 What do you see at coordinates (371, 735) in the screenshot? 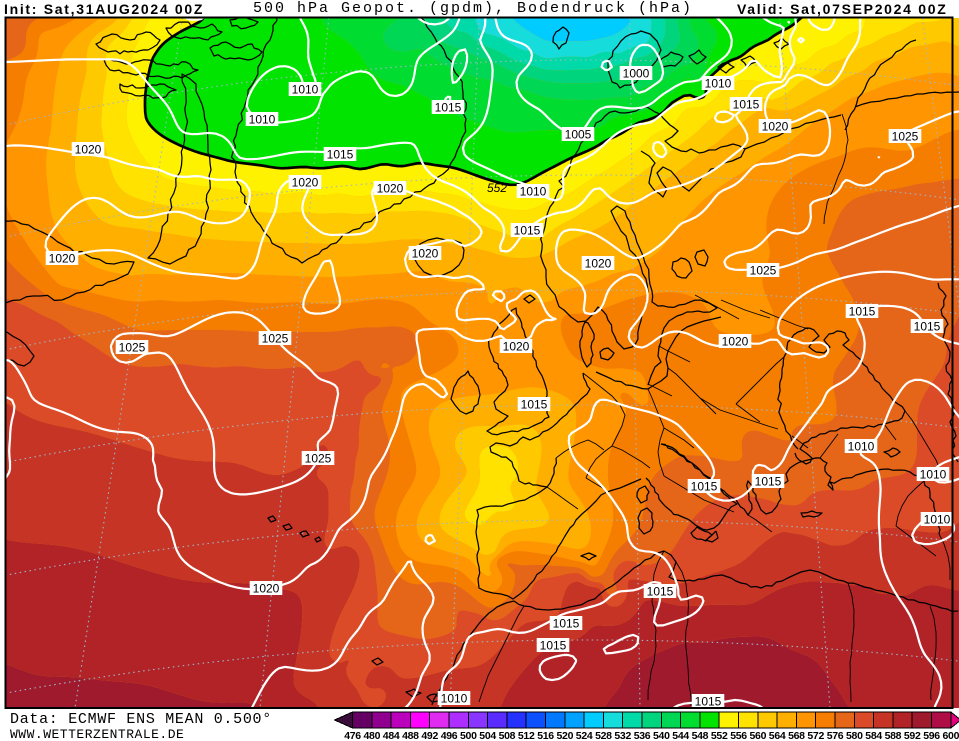
I see `svg-text: 480` at bounding box center [371, 735].